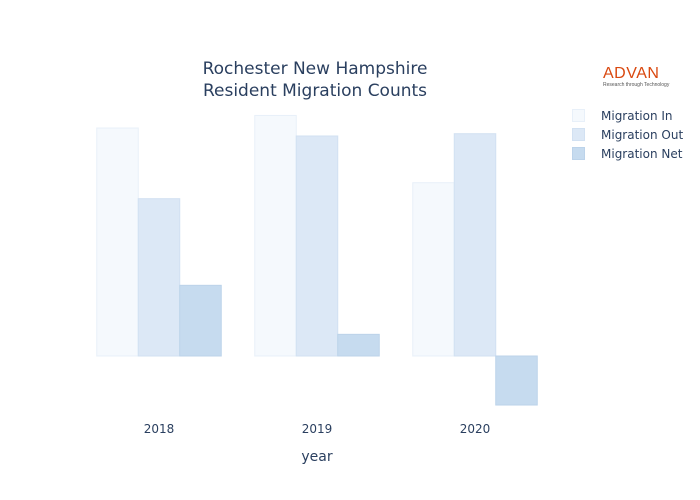 Image resolution: width=700 pixels, height=500 pixels. Describe the element at coordinates (317, 246) in the screenshot. I see `bar-migration-out-2019` at that location.